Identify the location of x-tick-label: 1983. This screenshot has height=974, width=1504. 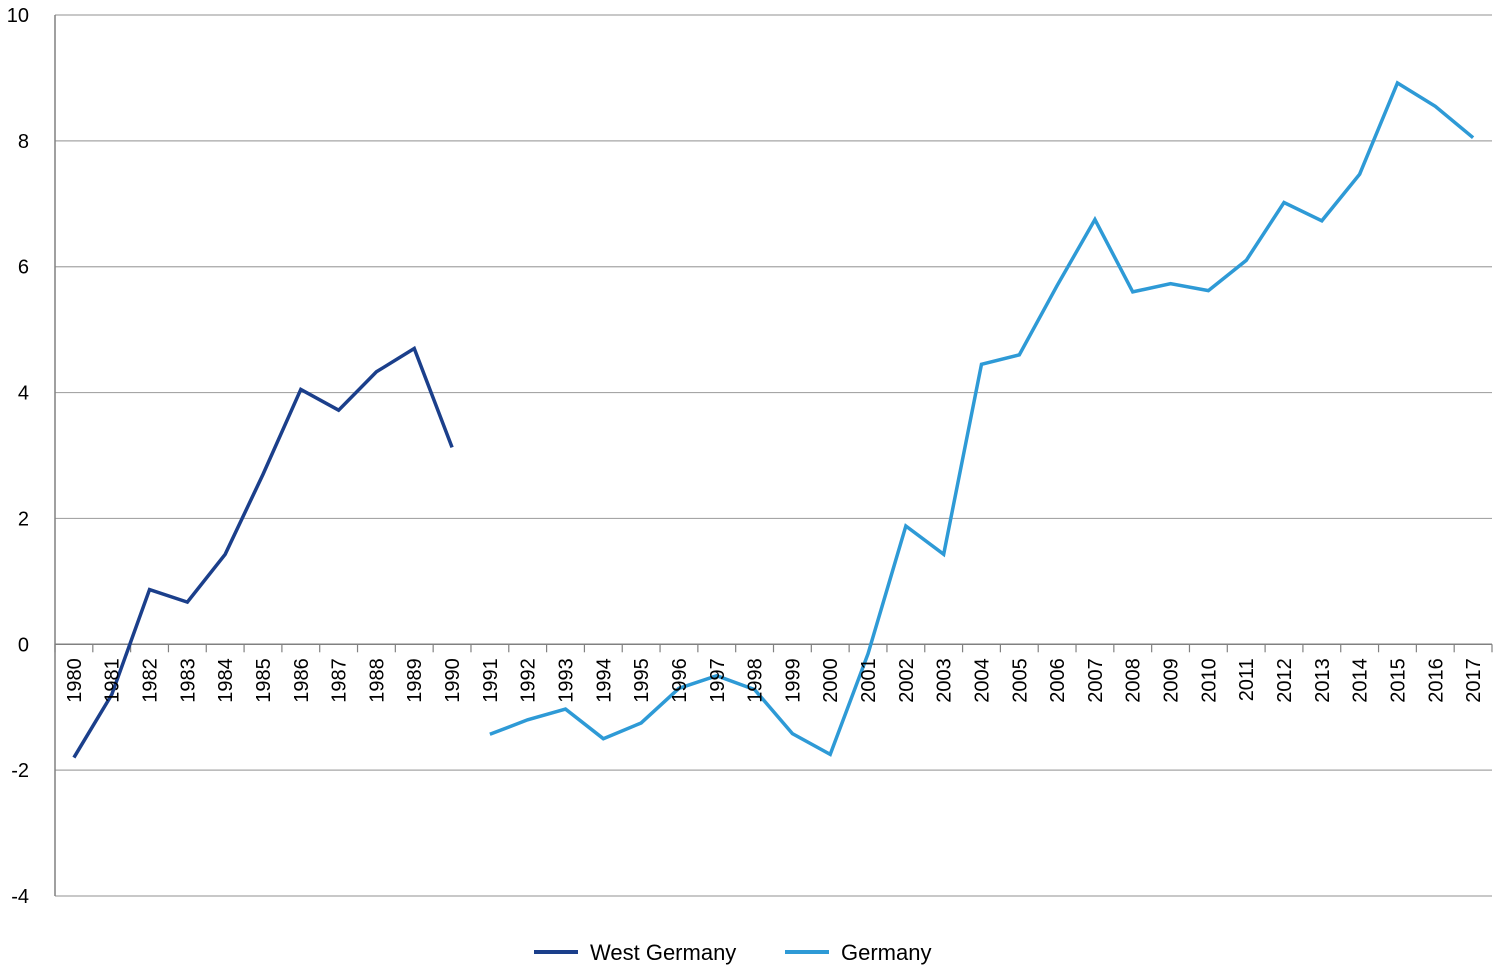
(188, 680).